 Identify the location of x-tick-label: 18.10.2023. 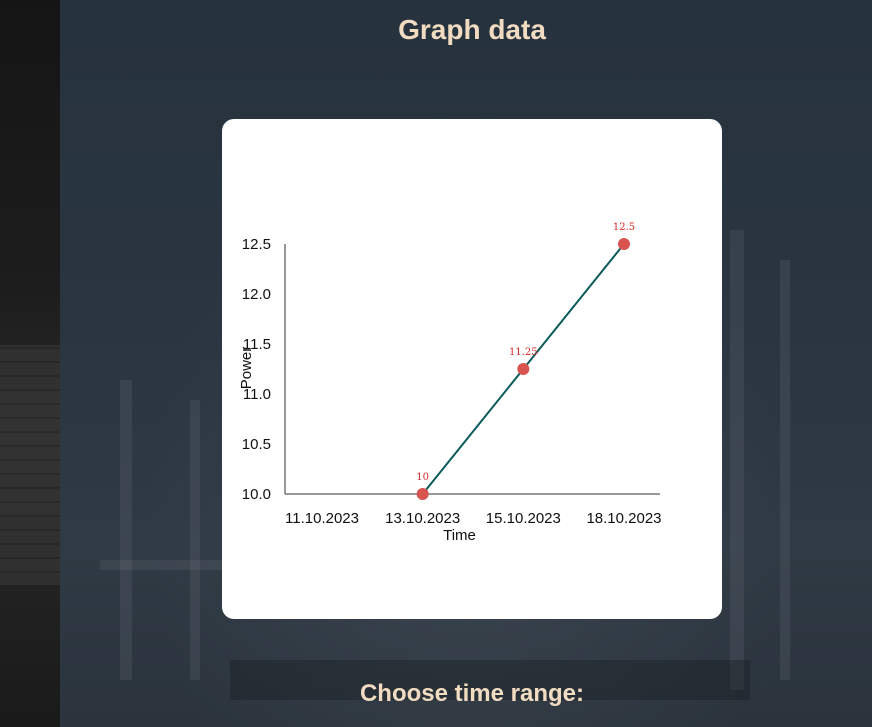
(623, 518).